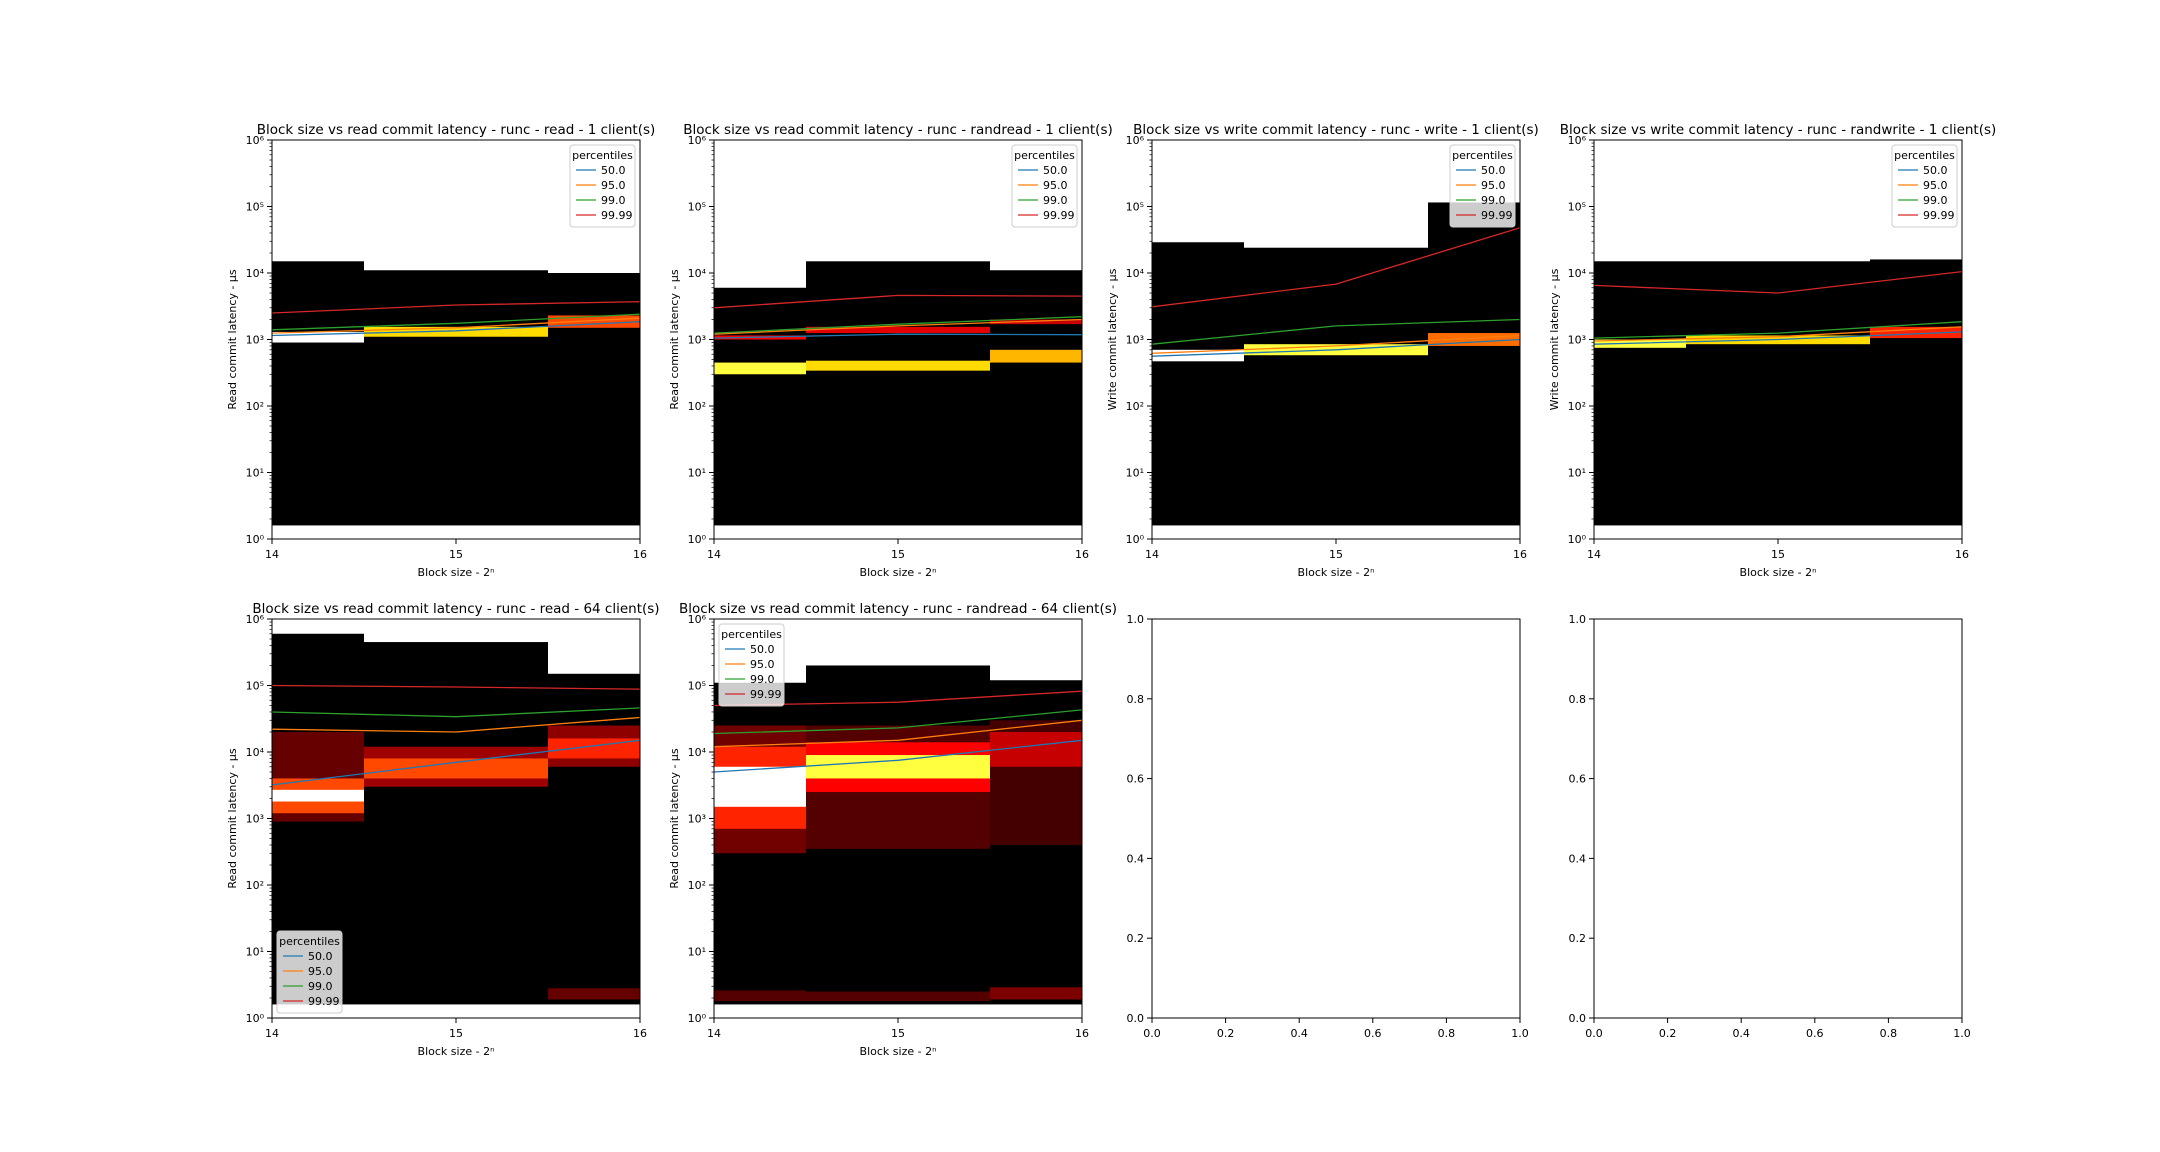  What do you see at coordinates (1044, 186) in the screenshot?
I see `legend: percentiles 50.0 95.0 99.0 99.99` at bounding box center [1044, 186].